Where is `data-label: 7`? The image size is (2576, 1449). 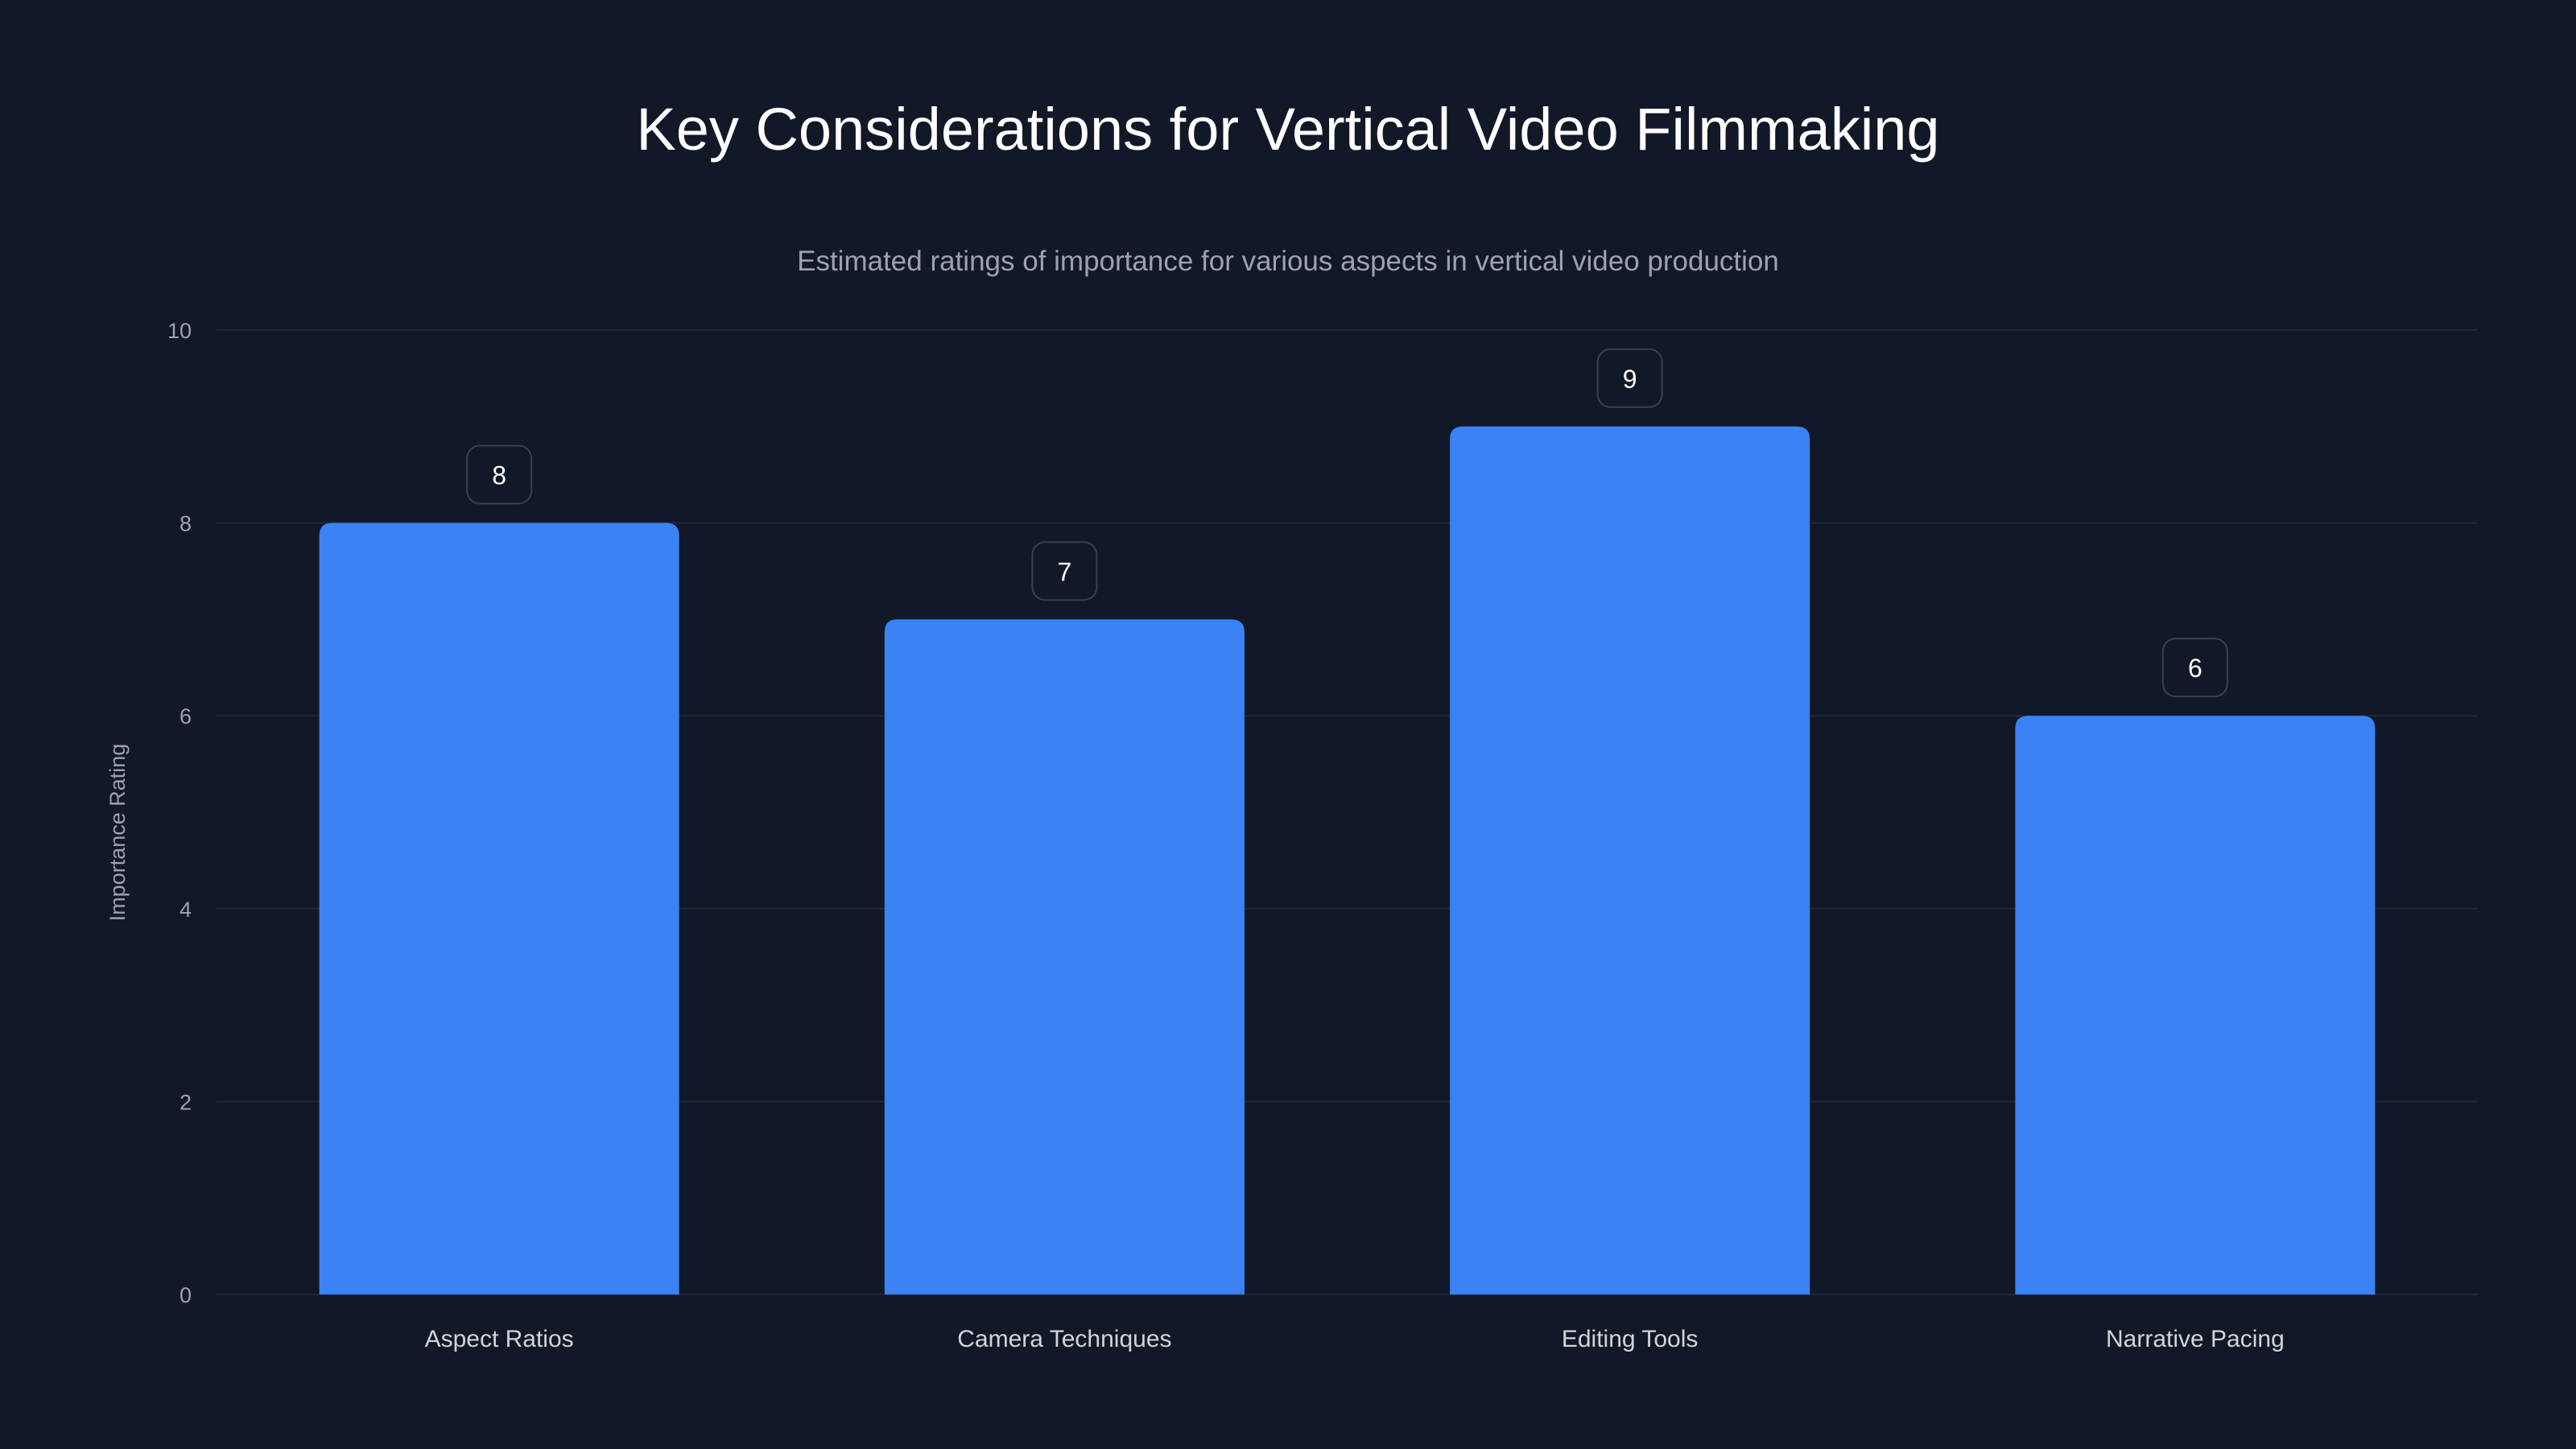 data-label: 7 is located at coordinates (1064, 571).